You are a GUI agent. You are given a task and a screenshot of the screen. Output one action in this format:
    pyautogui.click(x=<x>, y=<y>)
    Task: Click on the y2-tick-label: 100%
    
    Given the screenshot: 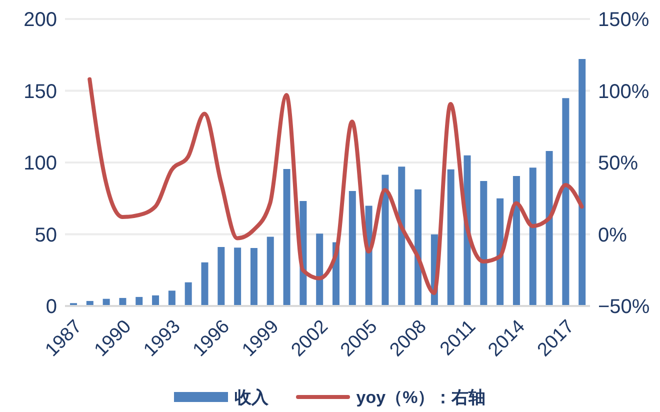 What is the action you would take?
    pyautogui.click(x=624, y=91)
    